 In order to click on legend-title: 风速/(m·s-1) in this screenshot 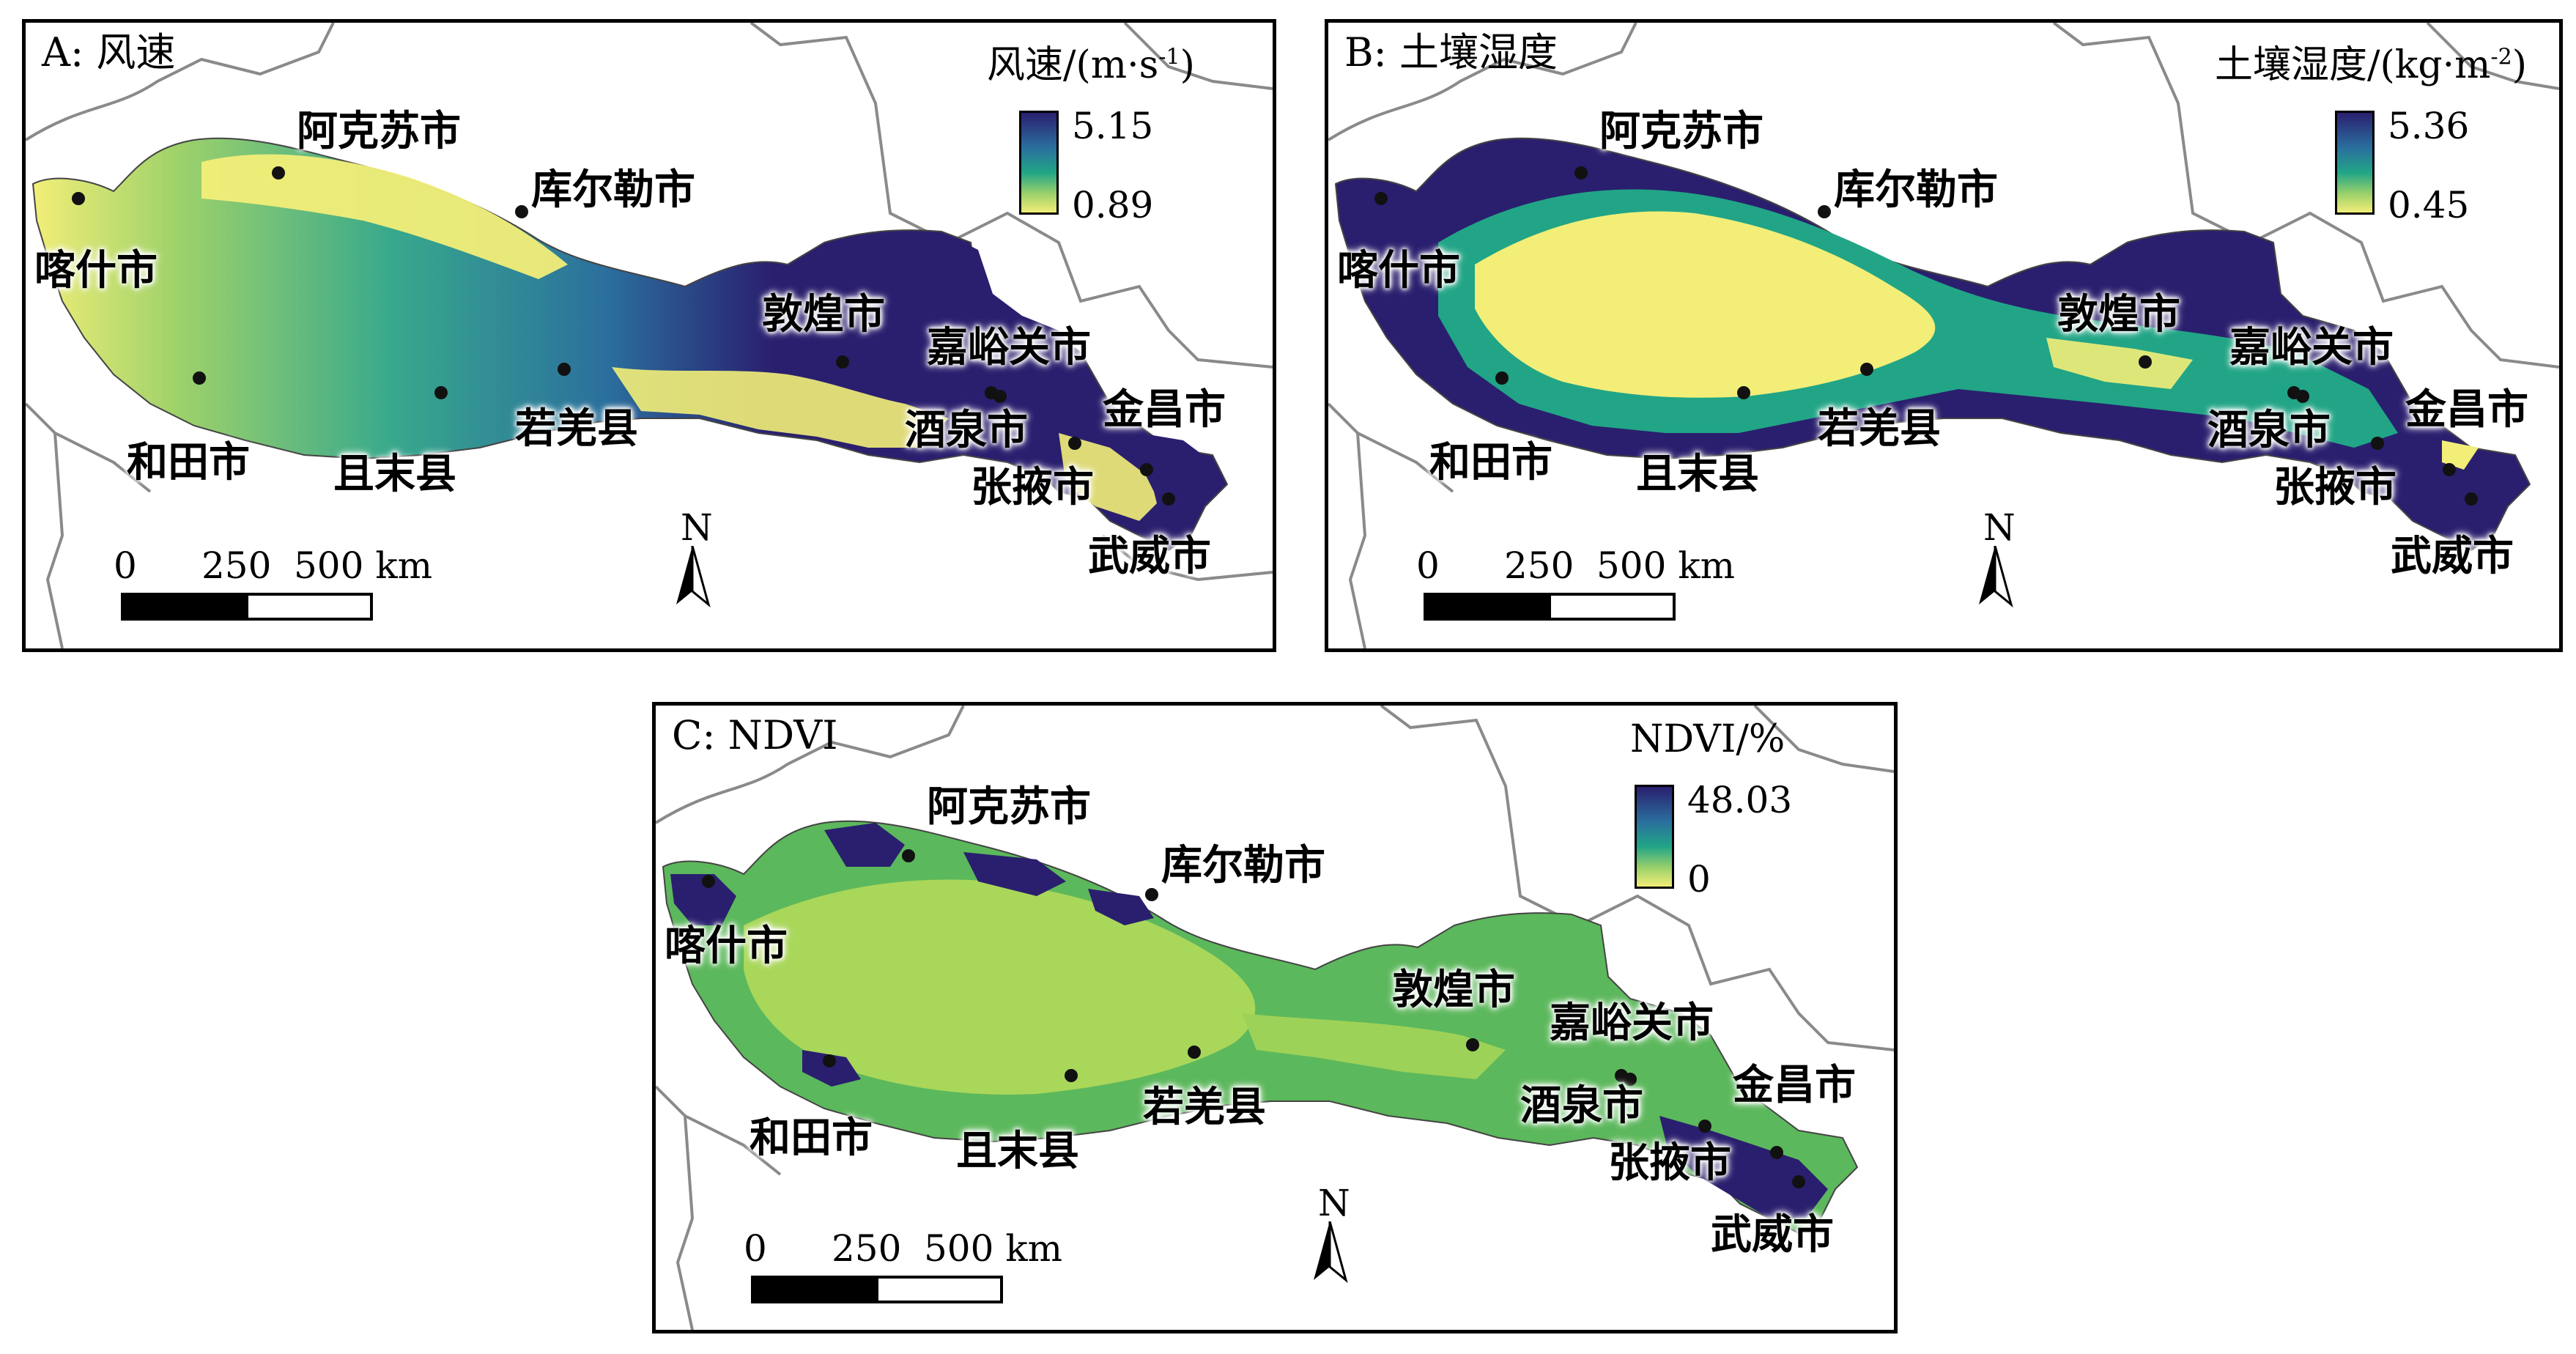, I will do `click(1091, 65)`.